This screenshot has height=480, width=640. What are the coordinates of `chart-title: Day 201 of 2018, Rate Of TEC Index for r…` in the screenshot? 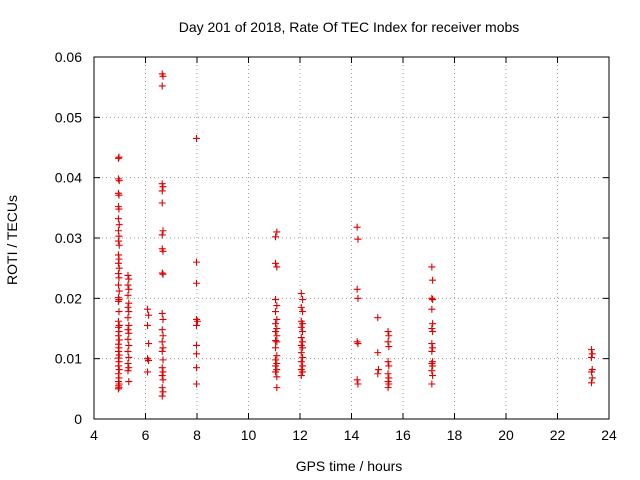 It's located at (349, 27).